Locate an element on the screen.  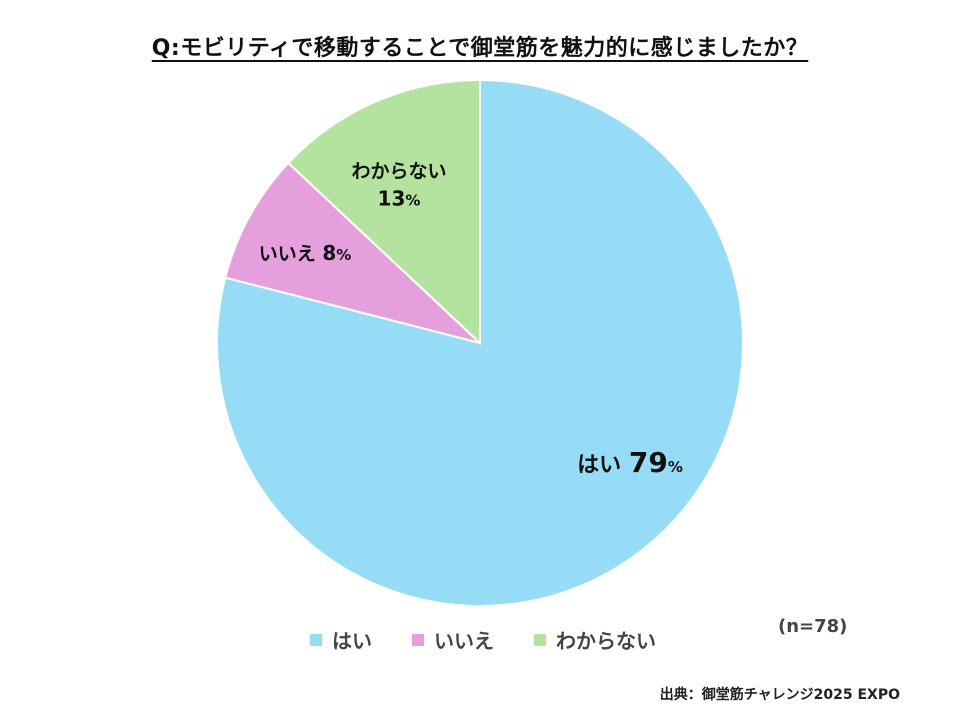
legend-item-iie: いいえ is located at coordinates (453, 639).